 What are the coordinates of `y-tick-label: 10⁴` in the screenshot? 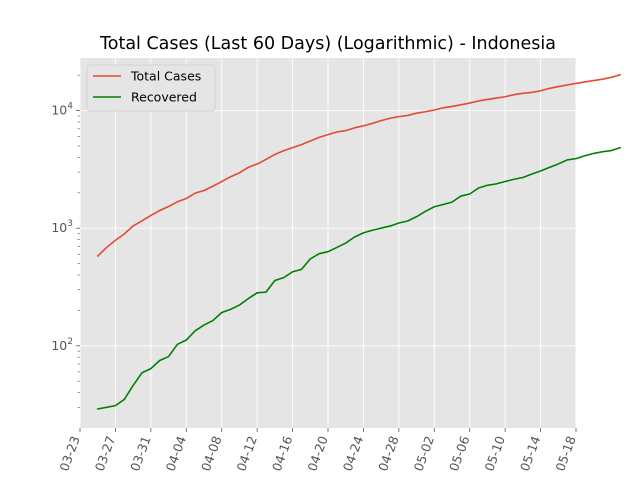 It's located at (62, 110).